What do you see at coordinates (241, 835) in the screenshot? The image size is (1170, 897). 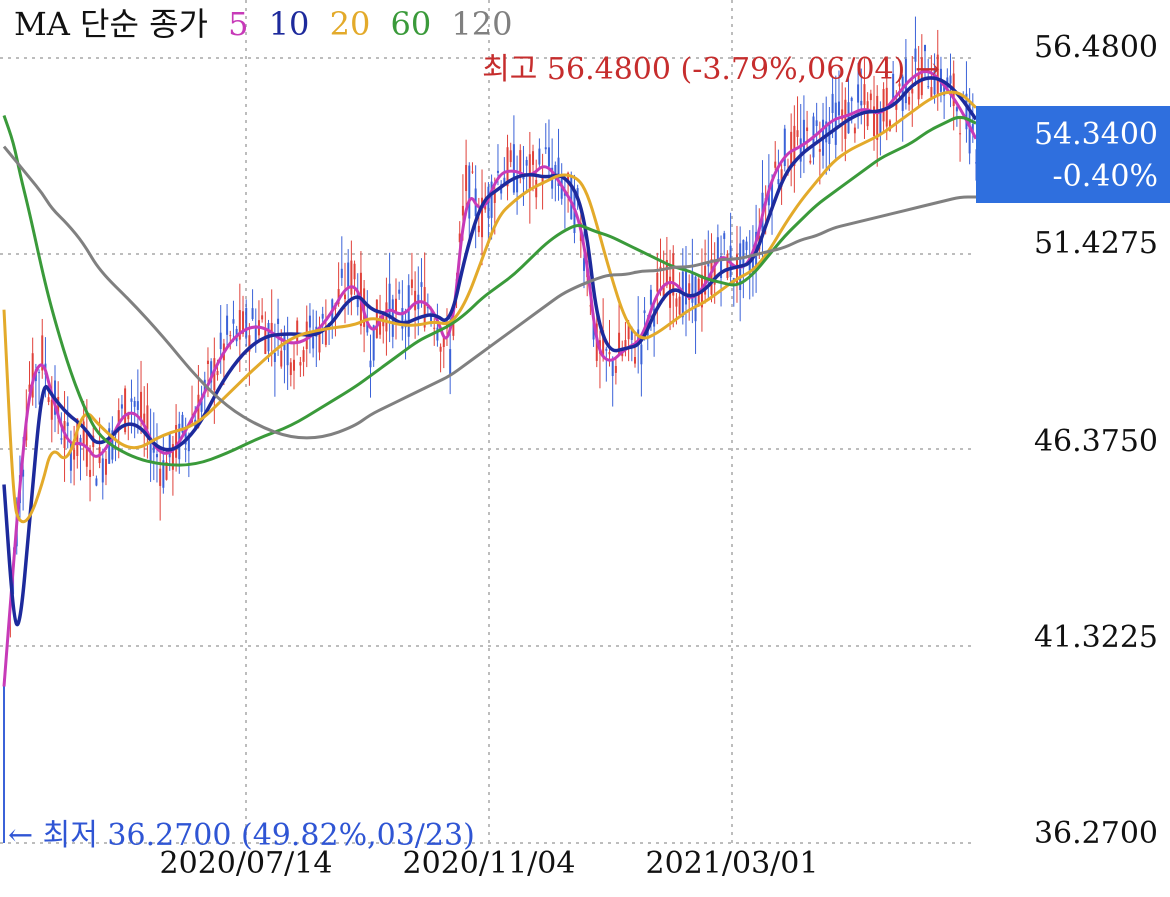 I see `low-annotation: ← 최저 36.2700 (49.82%,03/23)` at bounding box center [241, 835].